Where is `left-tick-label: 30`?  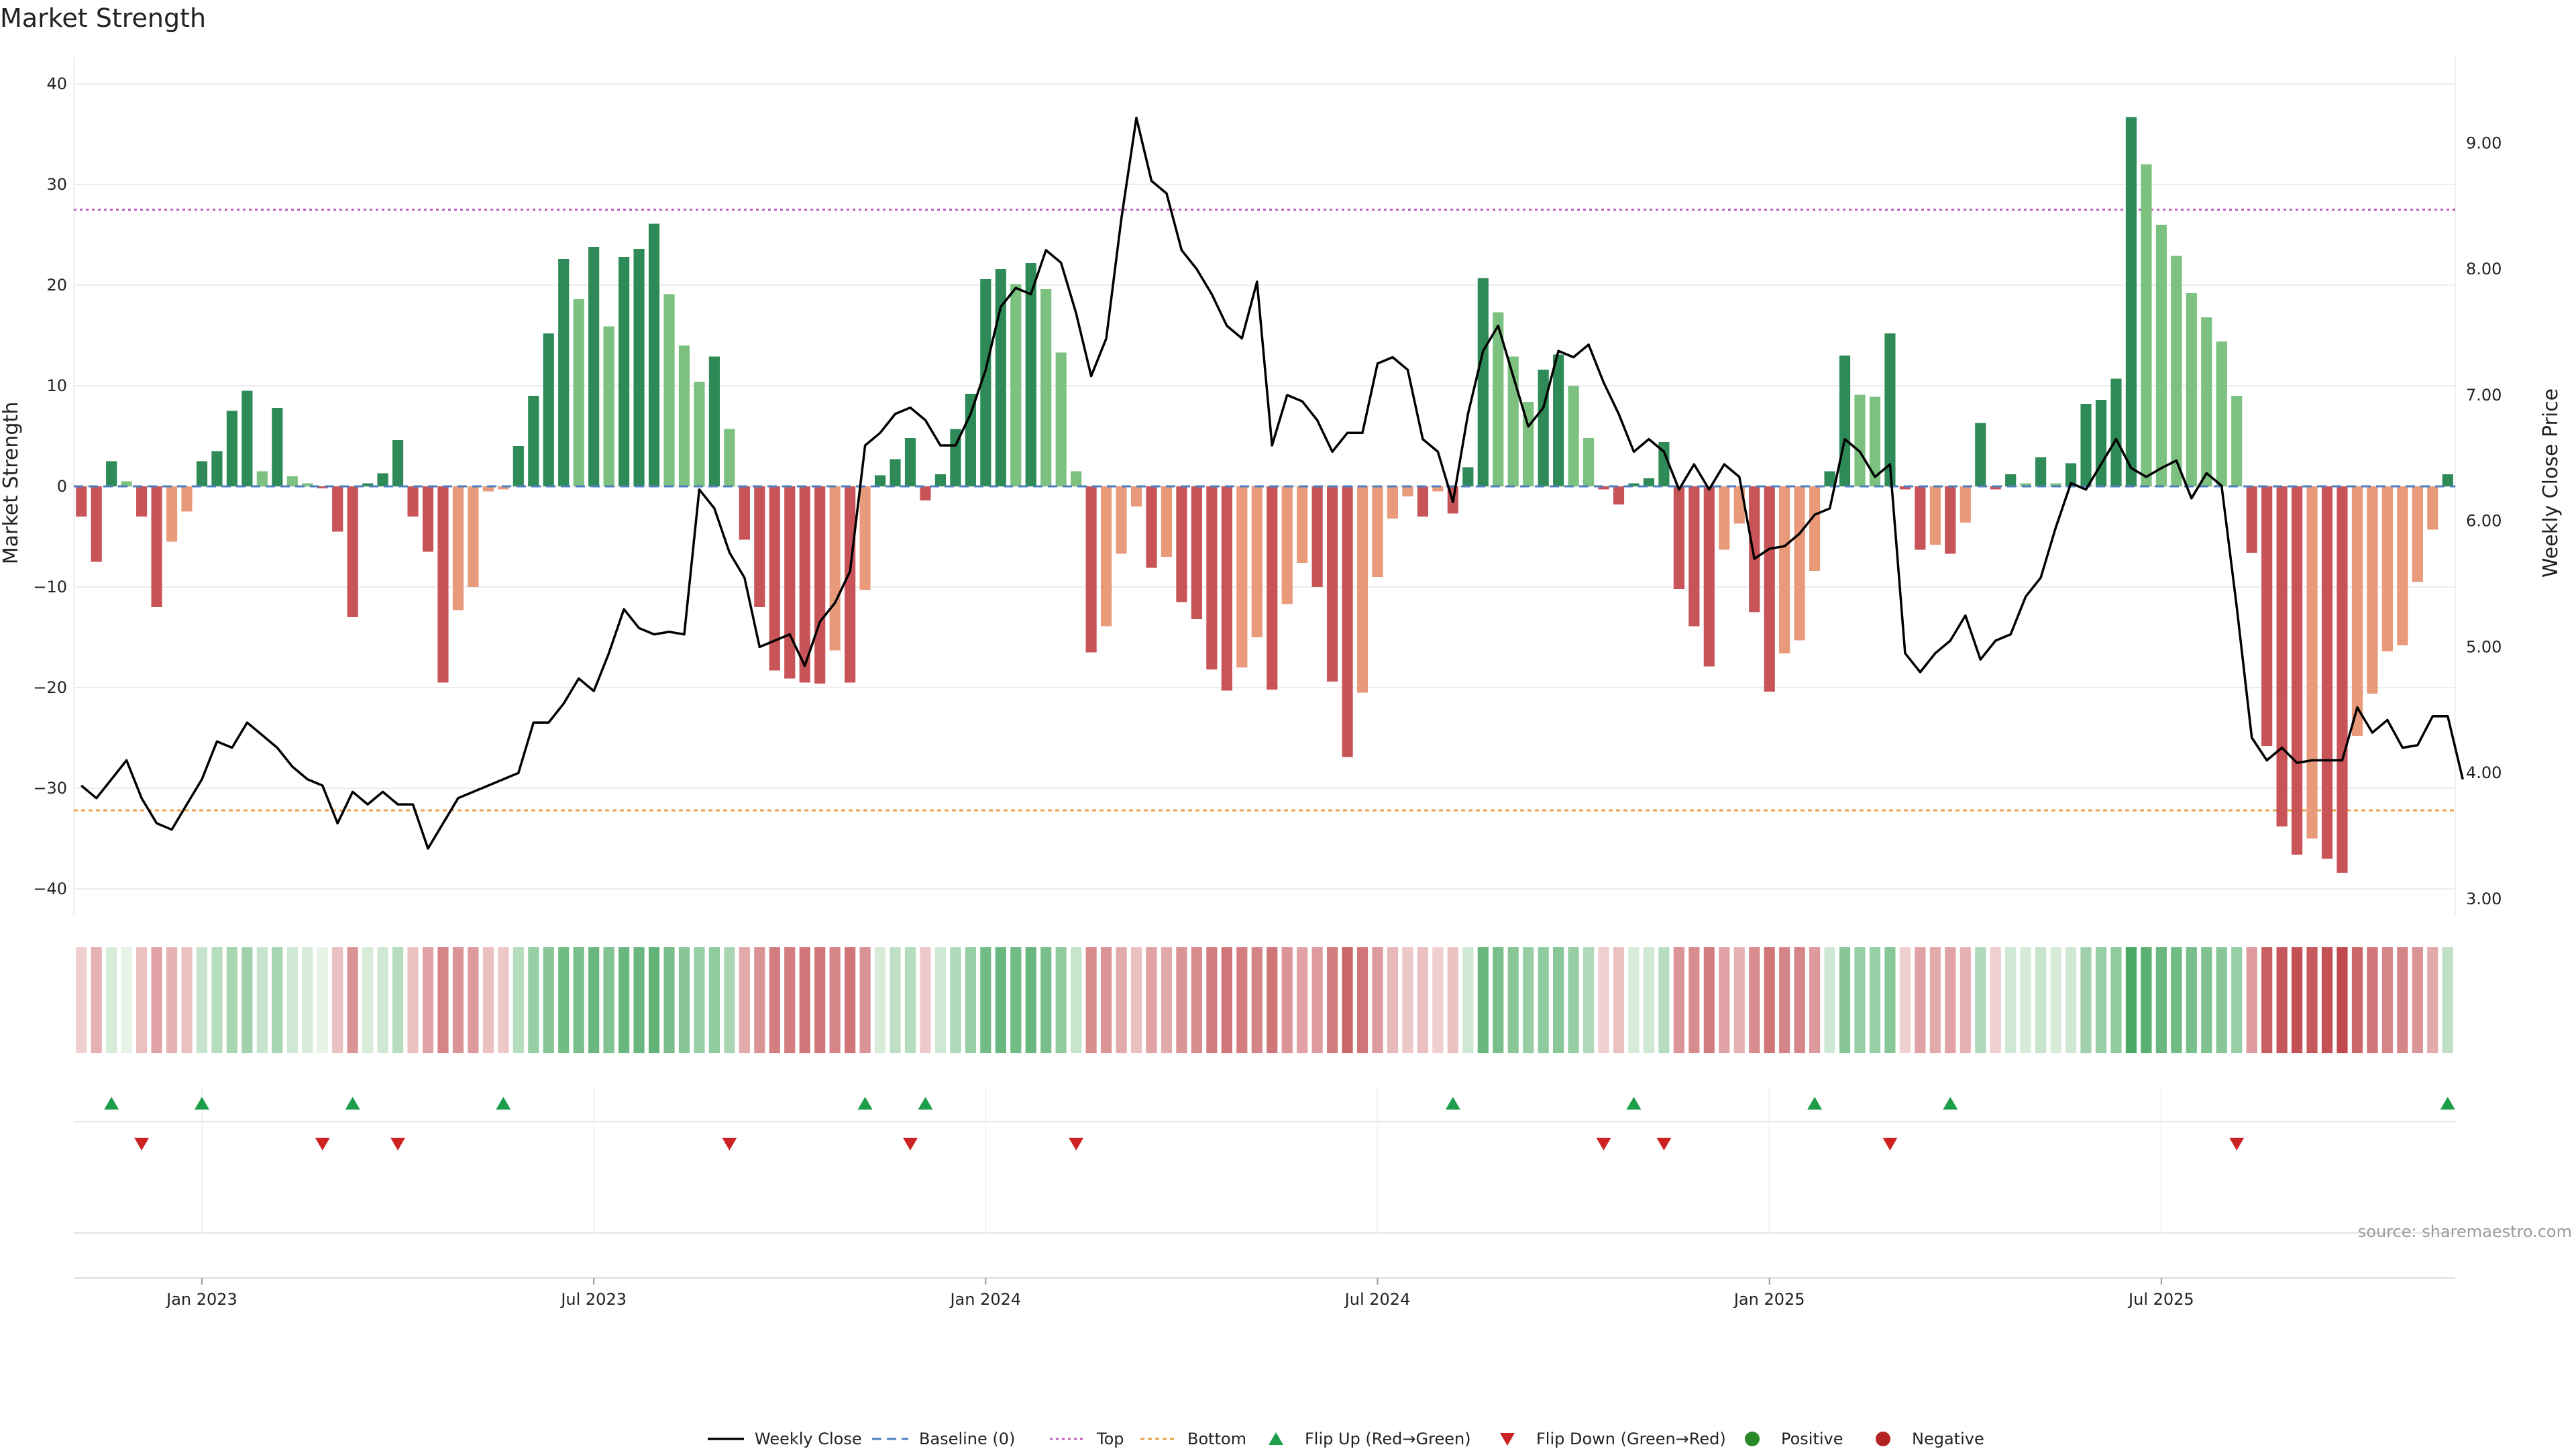 left-tick-label: 30 is located at coordinates (56, 184).